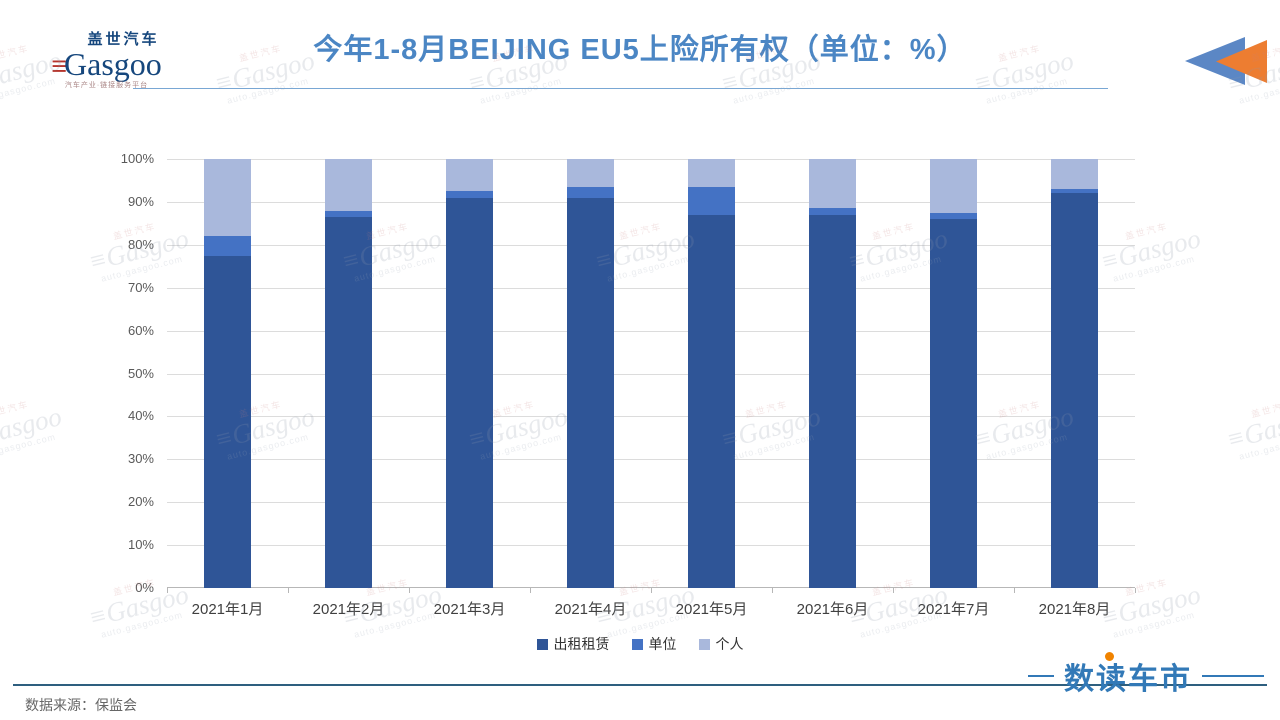  What do you see at coordinates (113, 63) in the screenshot?
I see `gasgoo-logo-text: Gasgoo` at bounding box center [113, 63].